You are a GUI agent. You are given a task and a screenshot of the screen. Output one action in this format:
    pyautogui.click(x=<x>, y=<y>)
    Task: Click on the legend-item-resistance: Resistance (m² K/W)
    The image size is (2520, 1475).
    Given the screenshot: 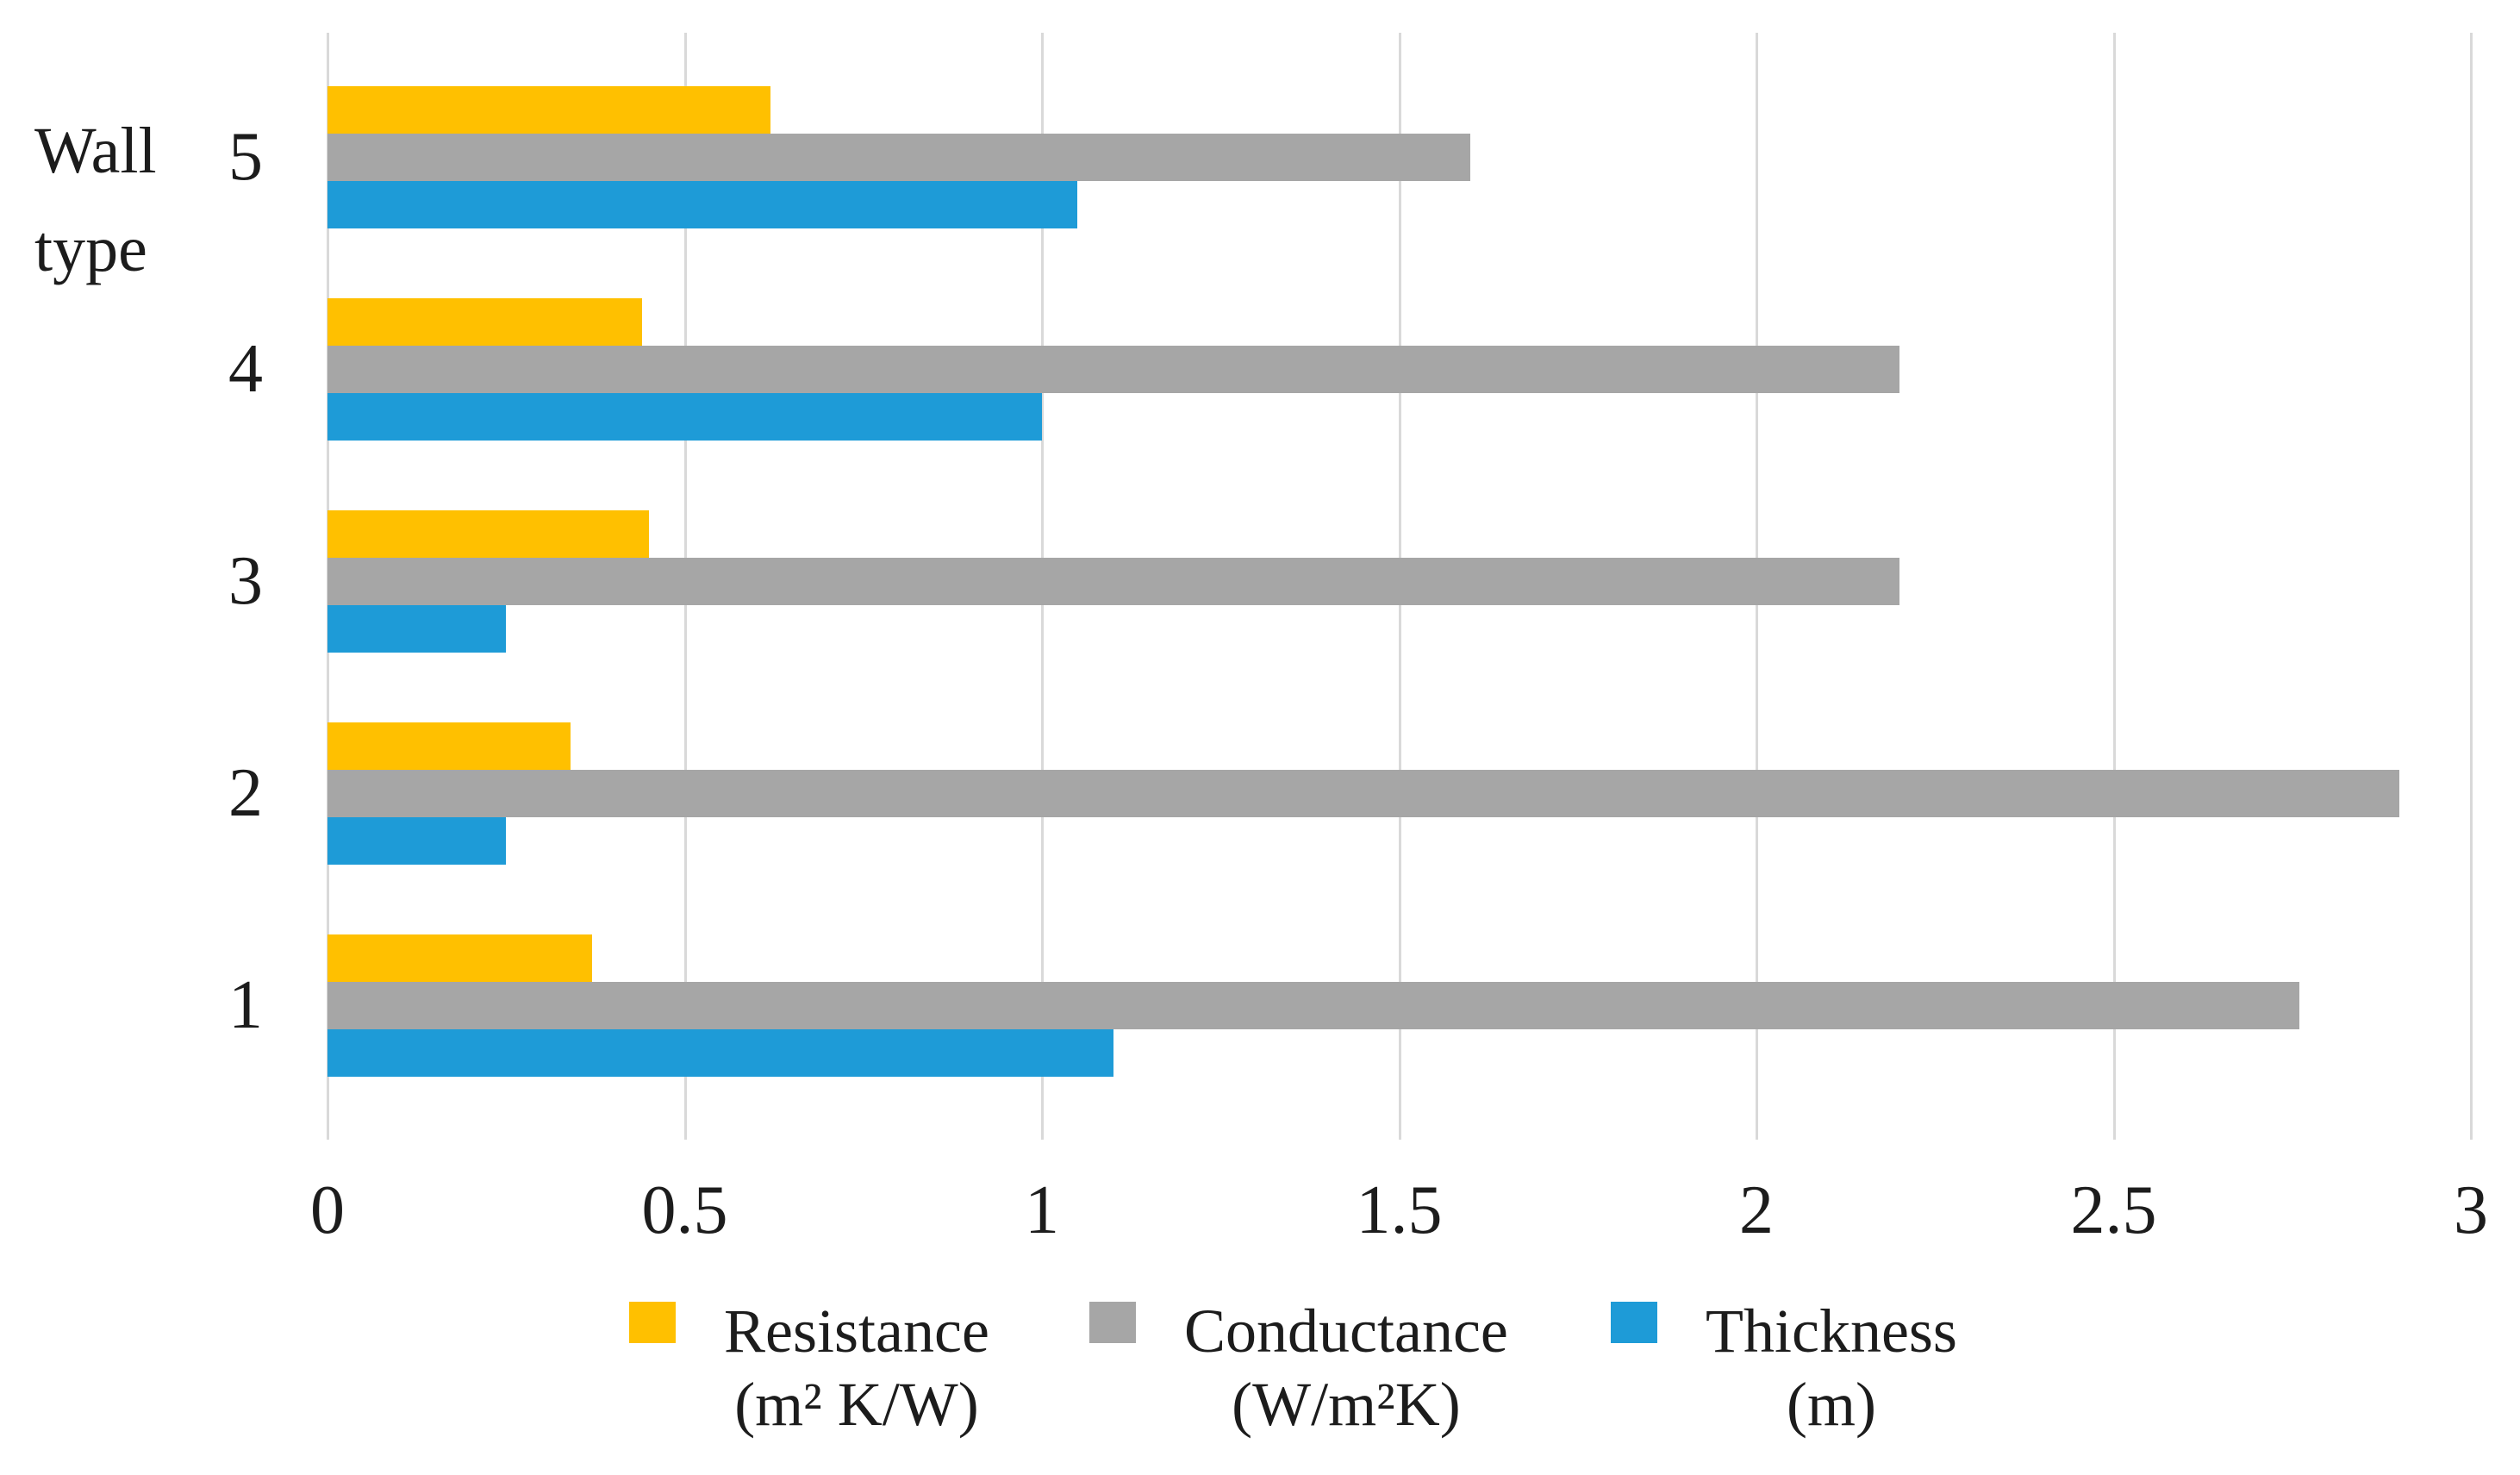 What is the action you would take?
    pyautogui.click(x=809, y=1368)
    